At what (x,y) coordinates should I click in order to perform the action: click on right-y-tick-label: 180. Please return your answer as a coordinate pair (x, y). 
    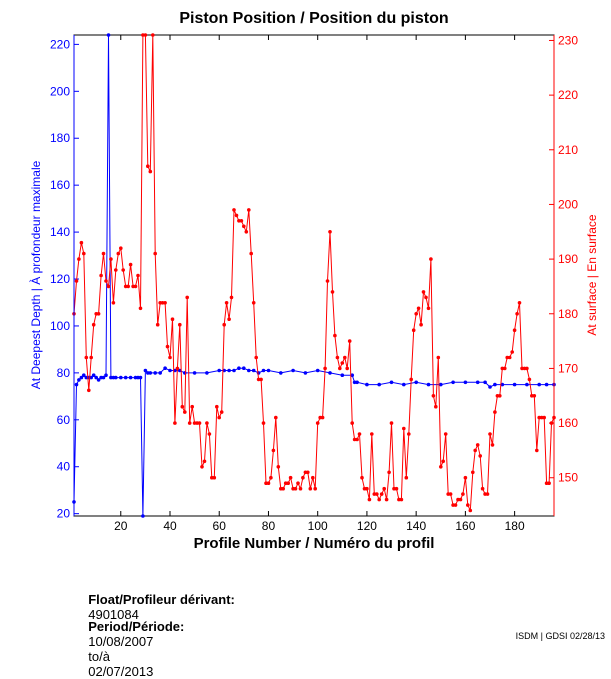
    Looking at the image, I should click on (568, 314).